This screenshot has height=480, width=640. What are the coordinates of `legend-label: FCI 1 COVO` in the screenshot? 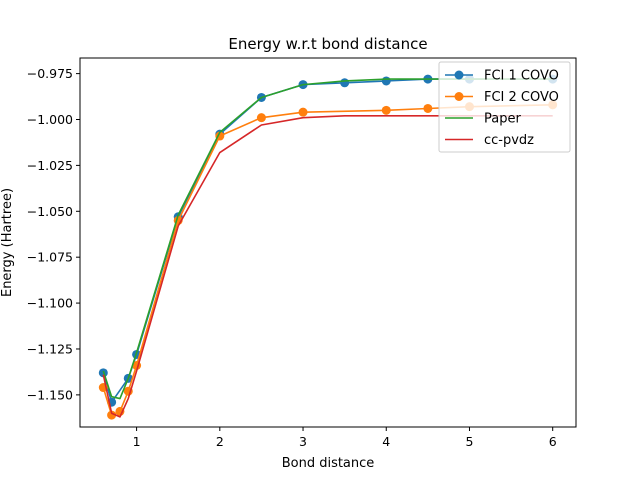 It's located at (521, 76).